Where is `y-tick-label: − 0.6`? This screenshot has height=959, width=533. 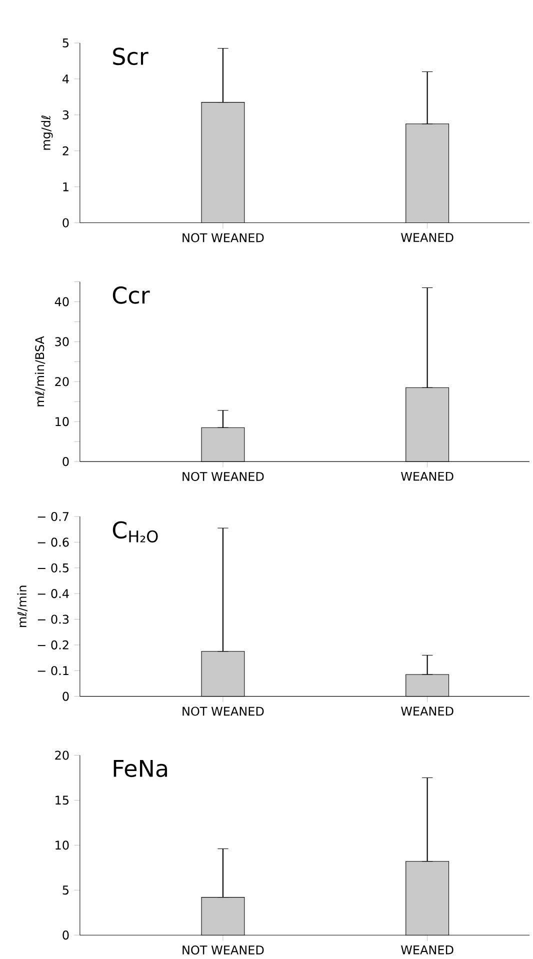 y-tick-label: − 0.6 is located at coordinates (53, 542).